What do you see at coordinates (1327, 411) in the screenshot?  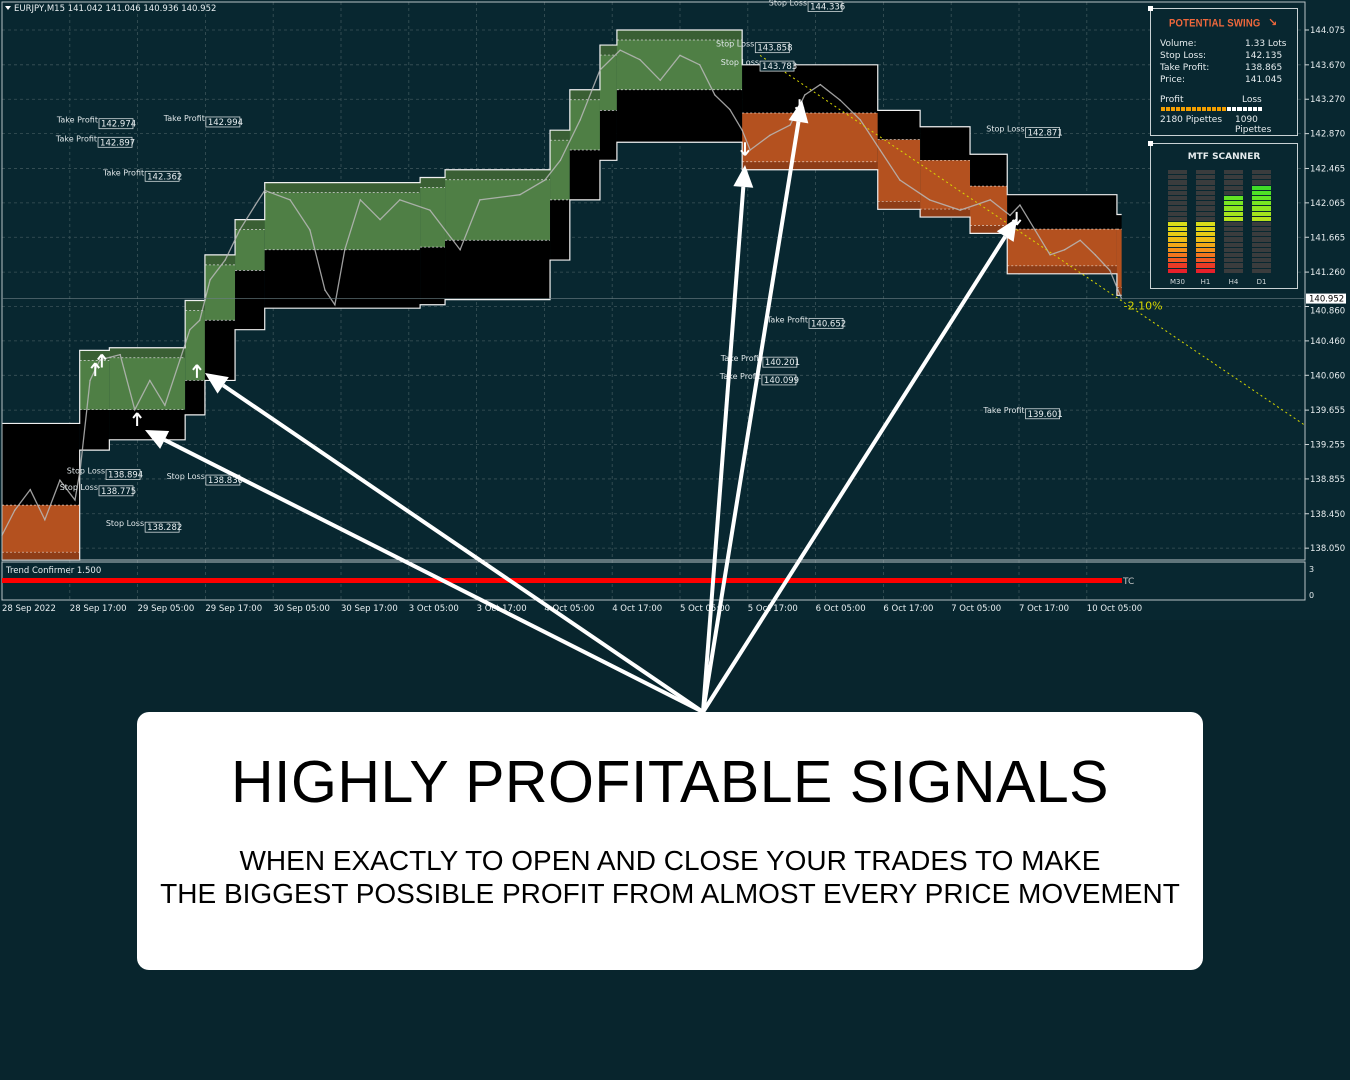 I see `y-tick-label: 139.655` at bounding box center [1327, 411].